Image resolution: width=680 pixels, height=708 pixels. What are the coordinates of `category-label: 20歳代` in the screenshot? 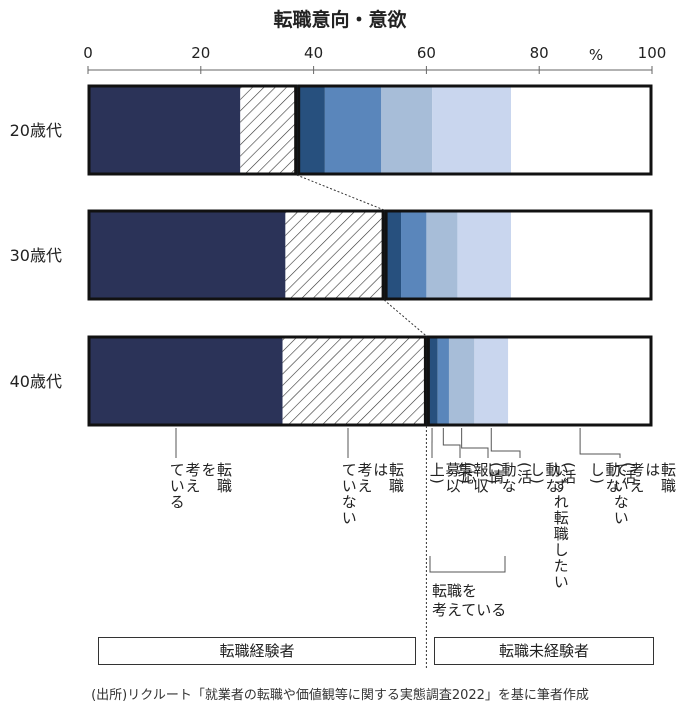 It's located at (36, 130).